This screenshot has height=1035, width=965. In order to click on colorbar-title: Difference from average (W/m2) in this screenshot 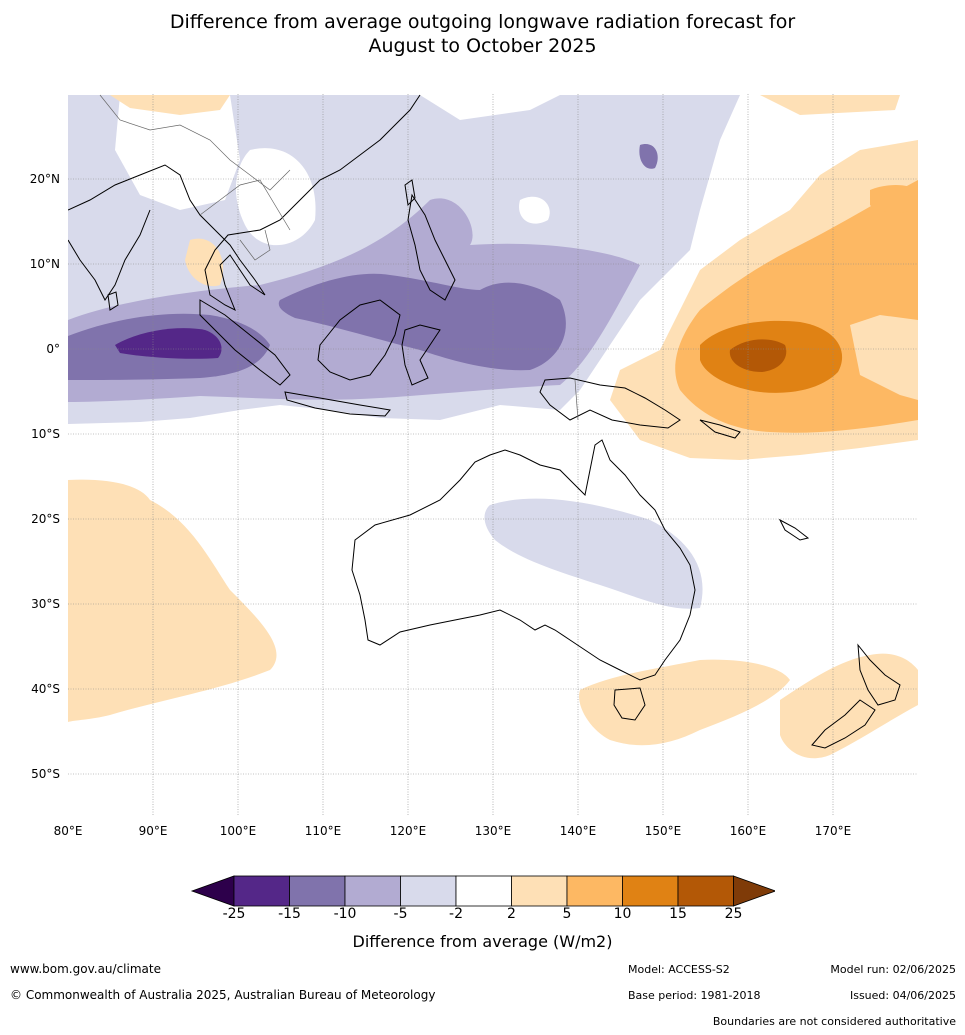, I will do `click(482, 941)`.